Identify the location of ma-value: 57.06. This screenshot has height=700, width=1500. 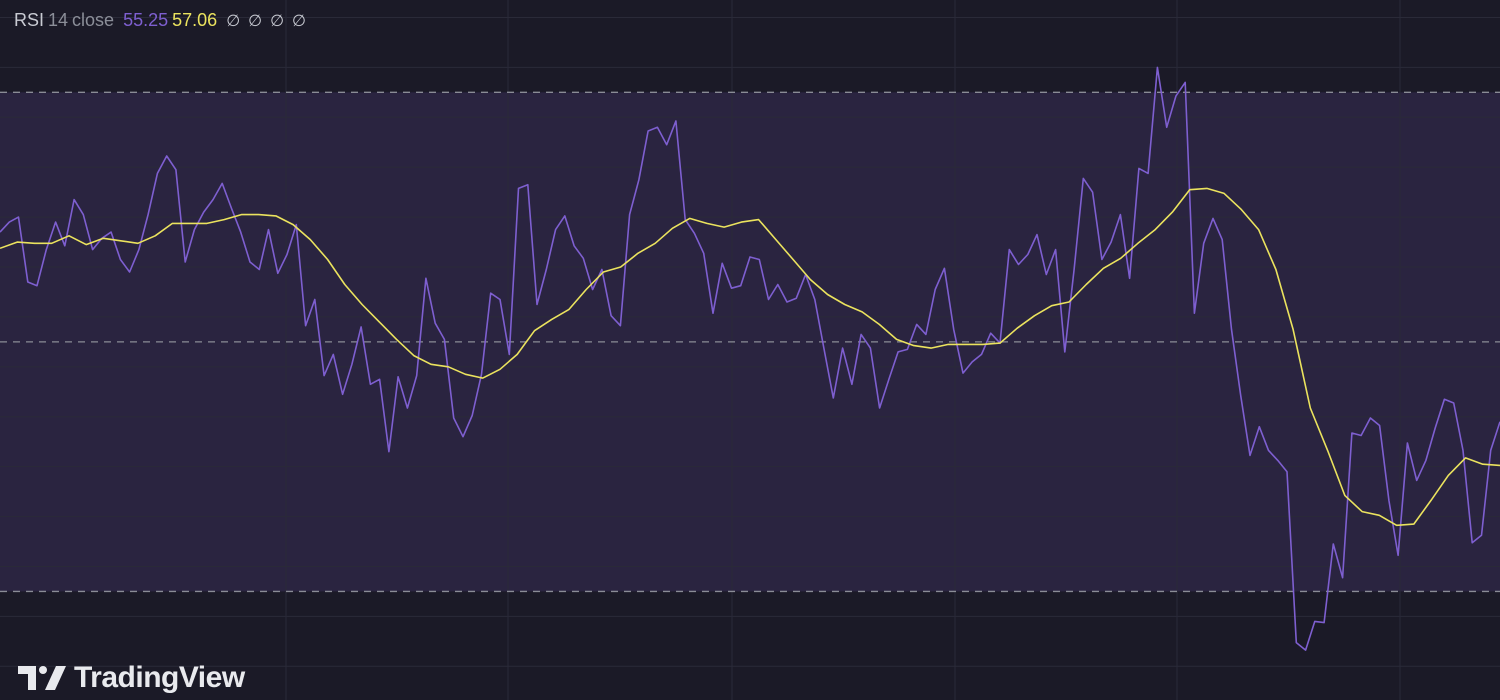
(195, 20).